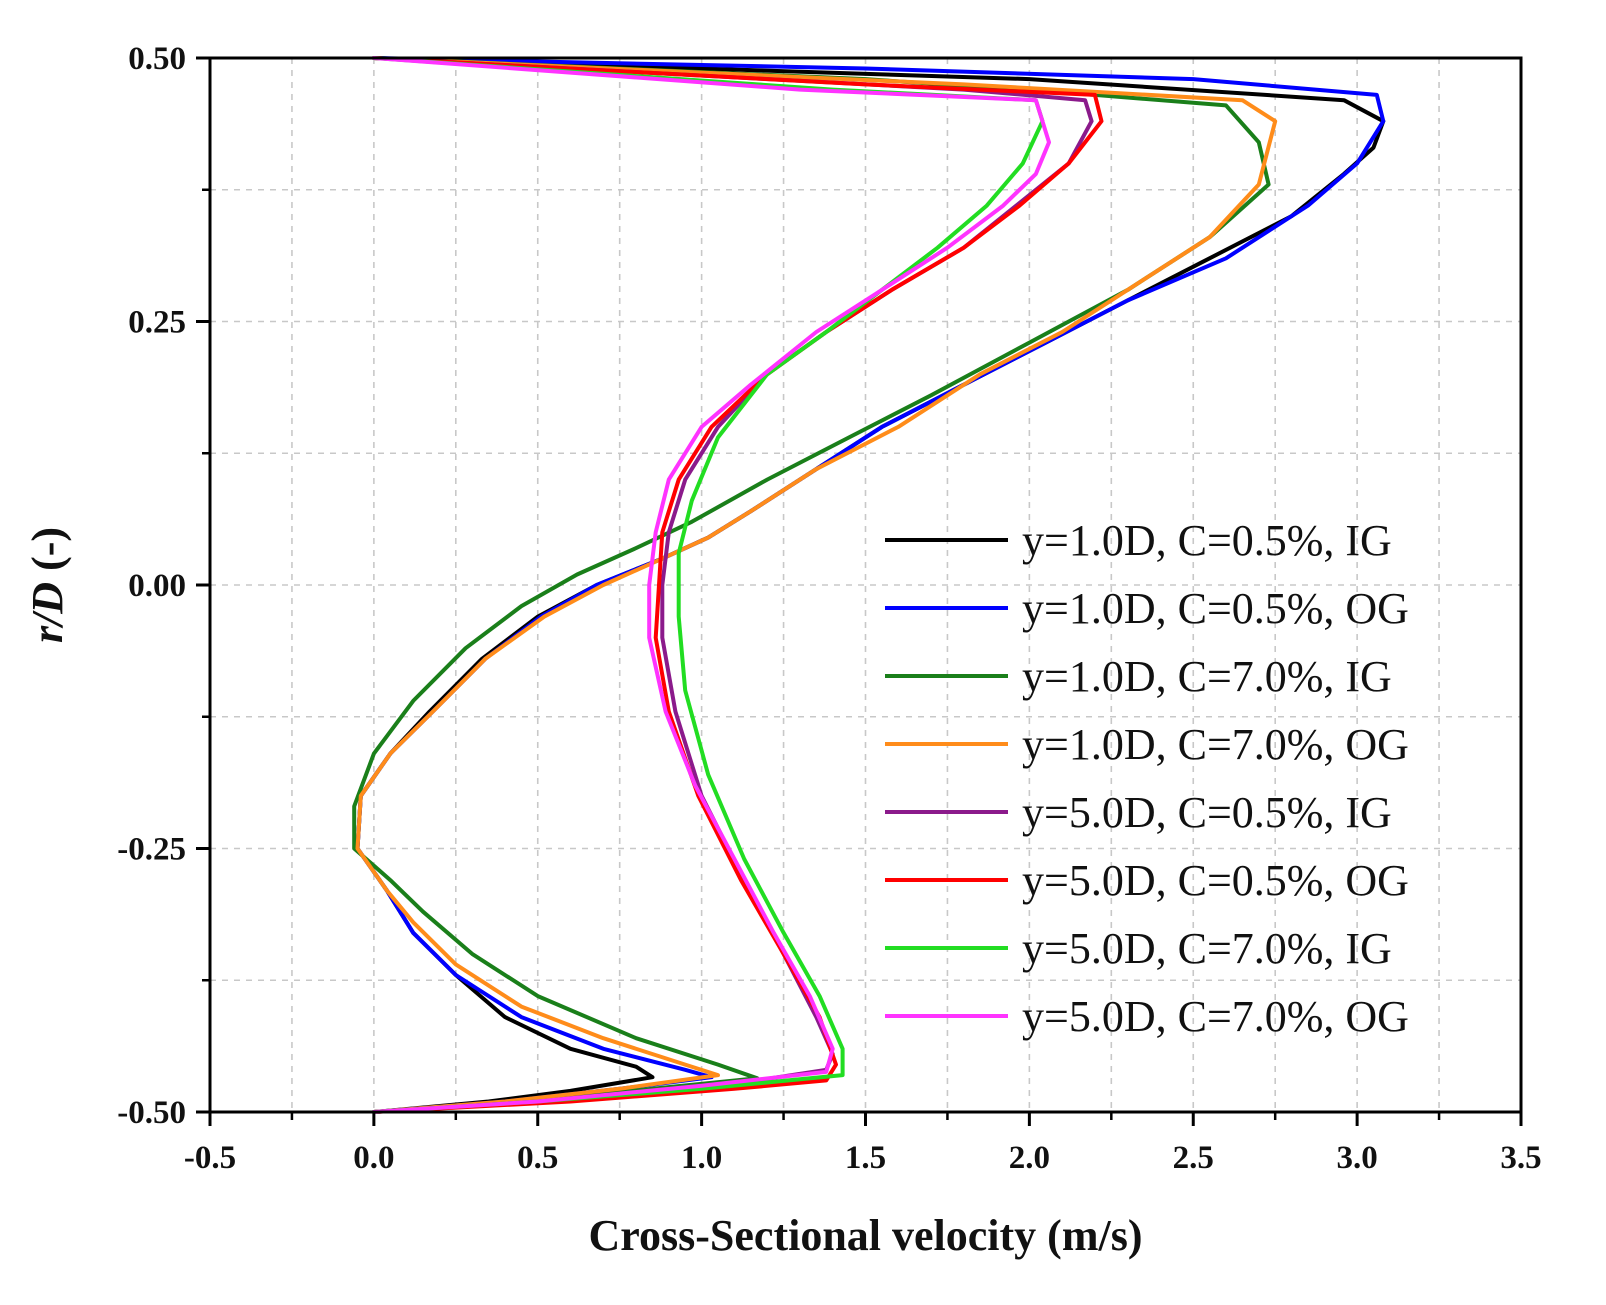  I want to click on x-tick-label: 3.5, so click(1520, 1158).